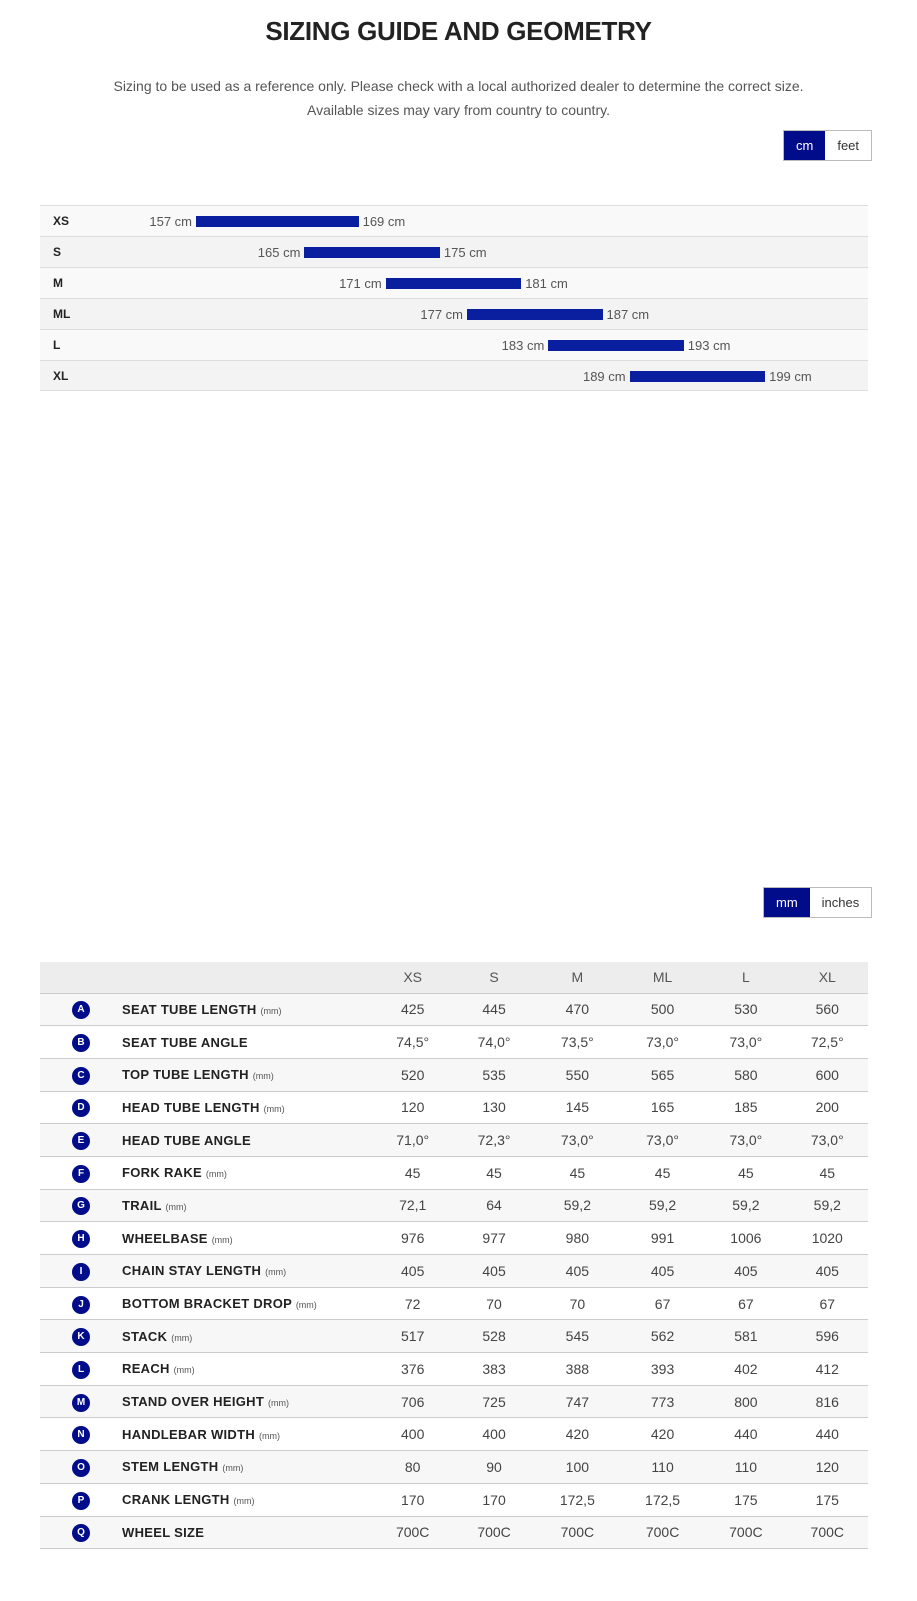 Image resolution: width=917 pixels, height=1601 pixels. I want to click on measurement-label: BOTTOM BRACKET DROP, so click(207, 1304).